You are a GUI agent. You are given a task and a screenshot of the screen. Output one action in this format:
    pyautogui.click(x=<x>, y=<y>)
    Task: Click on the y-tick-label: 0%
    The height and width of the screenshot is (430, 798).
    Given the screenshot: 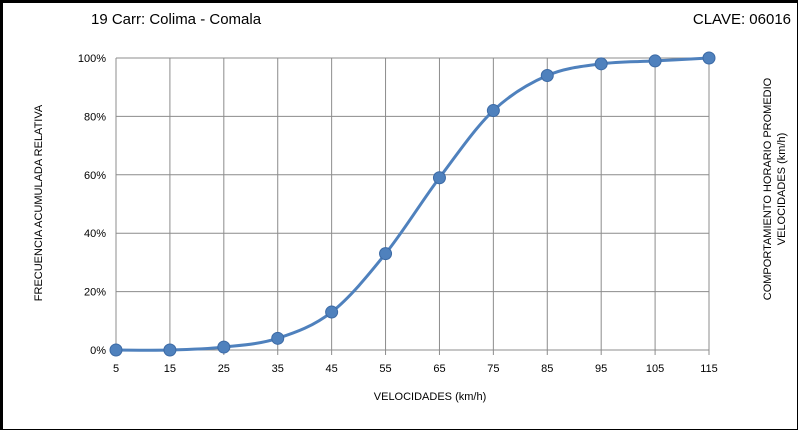 What is the action you would take?
    pyautogui.click(x=98, y=351)
    